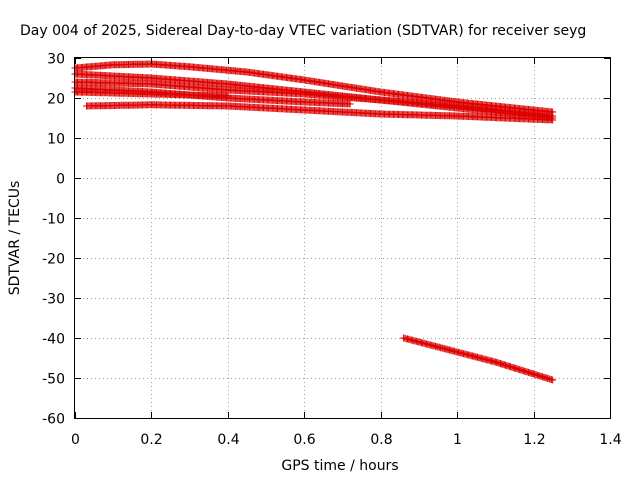 The width and height of the screenshot is (640, 480). What do you see at coordinates (610, 440) in the screenshot?
I see `x-tick-label: 1.4` at bounding box center [610, 440].